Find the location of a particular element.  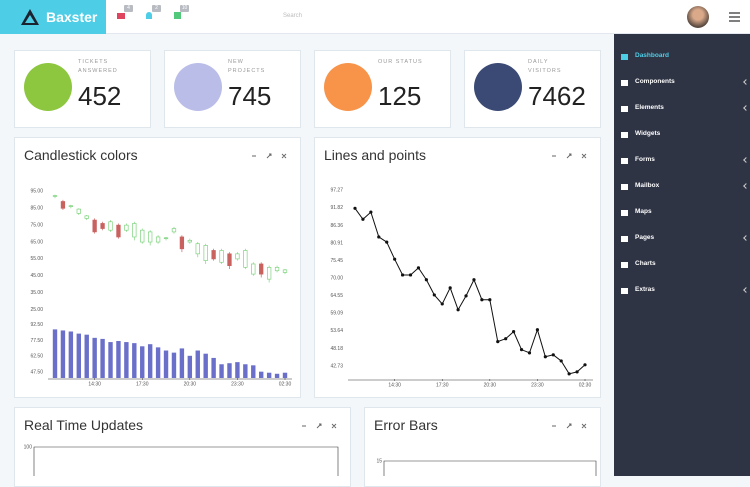

y-tick-label: 85.00 is located at coordinates (36, 209).